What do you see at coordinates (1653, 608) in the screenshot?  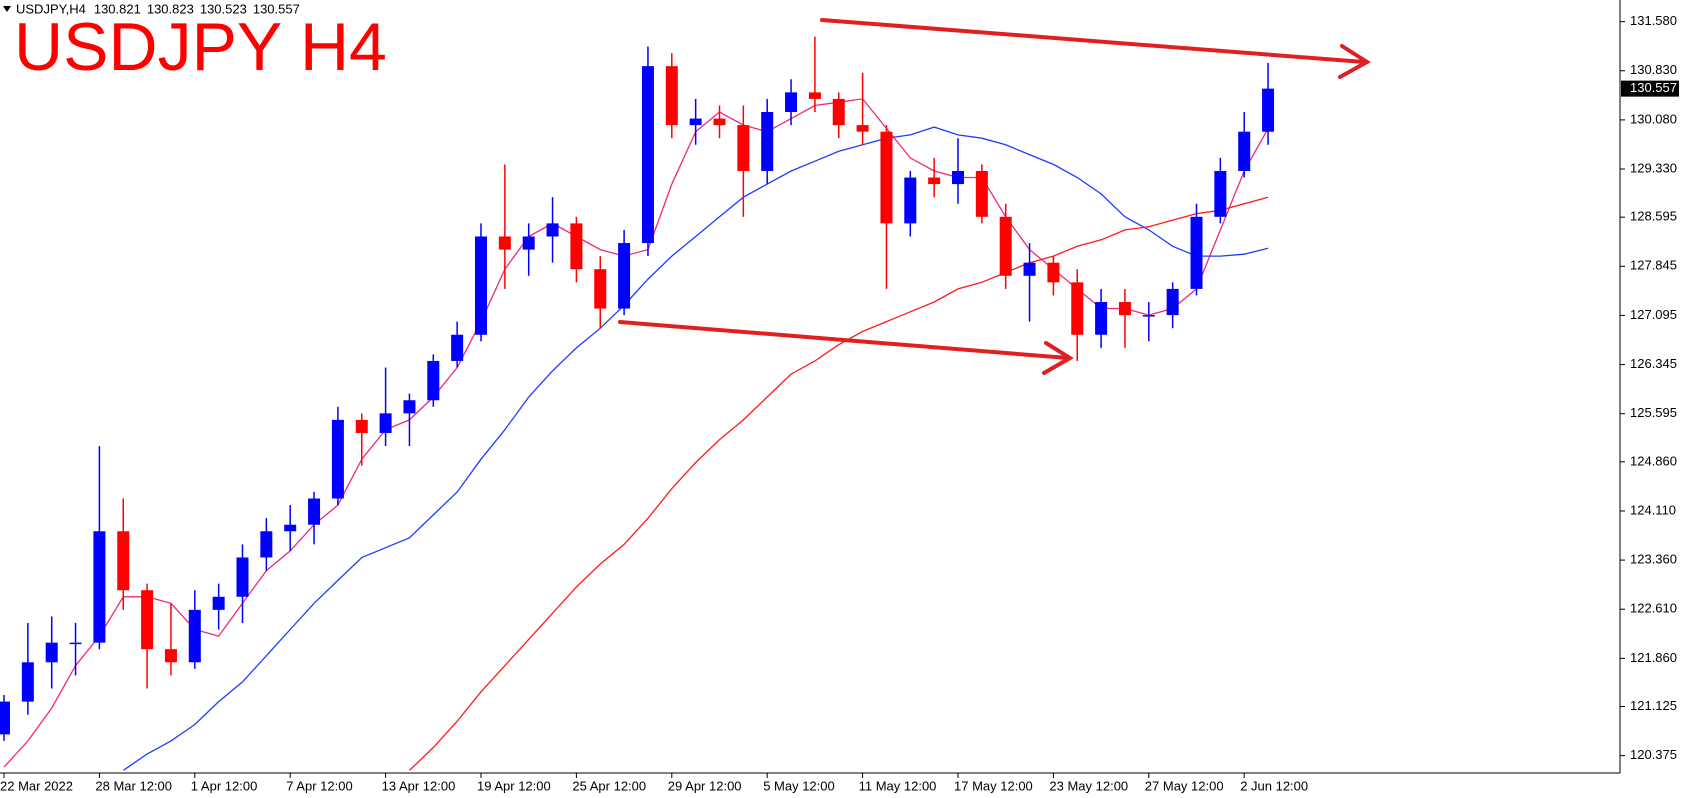 I see `y-tick-label: 122.610` at bounding box center [1653, 608].